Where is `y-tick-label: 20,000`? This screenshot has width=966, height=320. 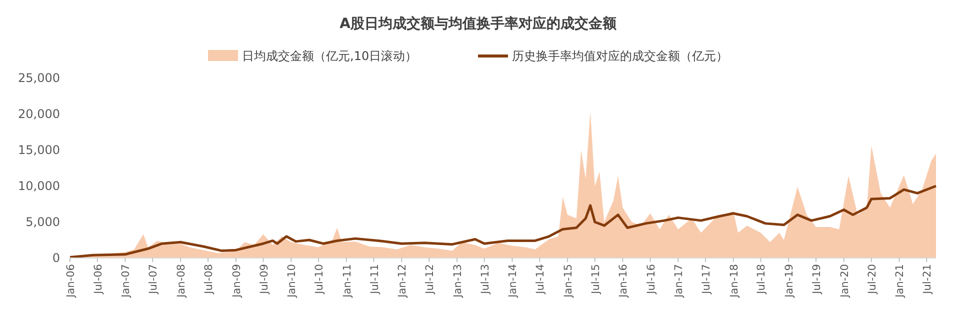
y-tick-label: 20,000 is located at coordinates (39, 114).